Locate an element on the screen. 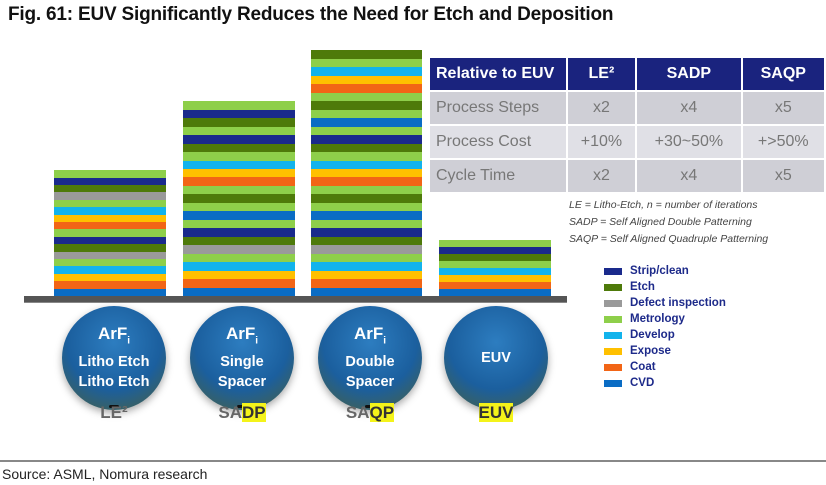 The height and width of the screenshot is (485, 826). legend-item: Expose is located at coordinates (665, 351).